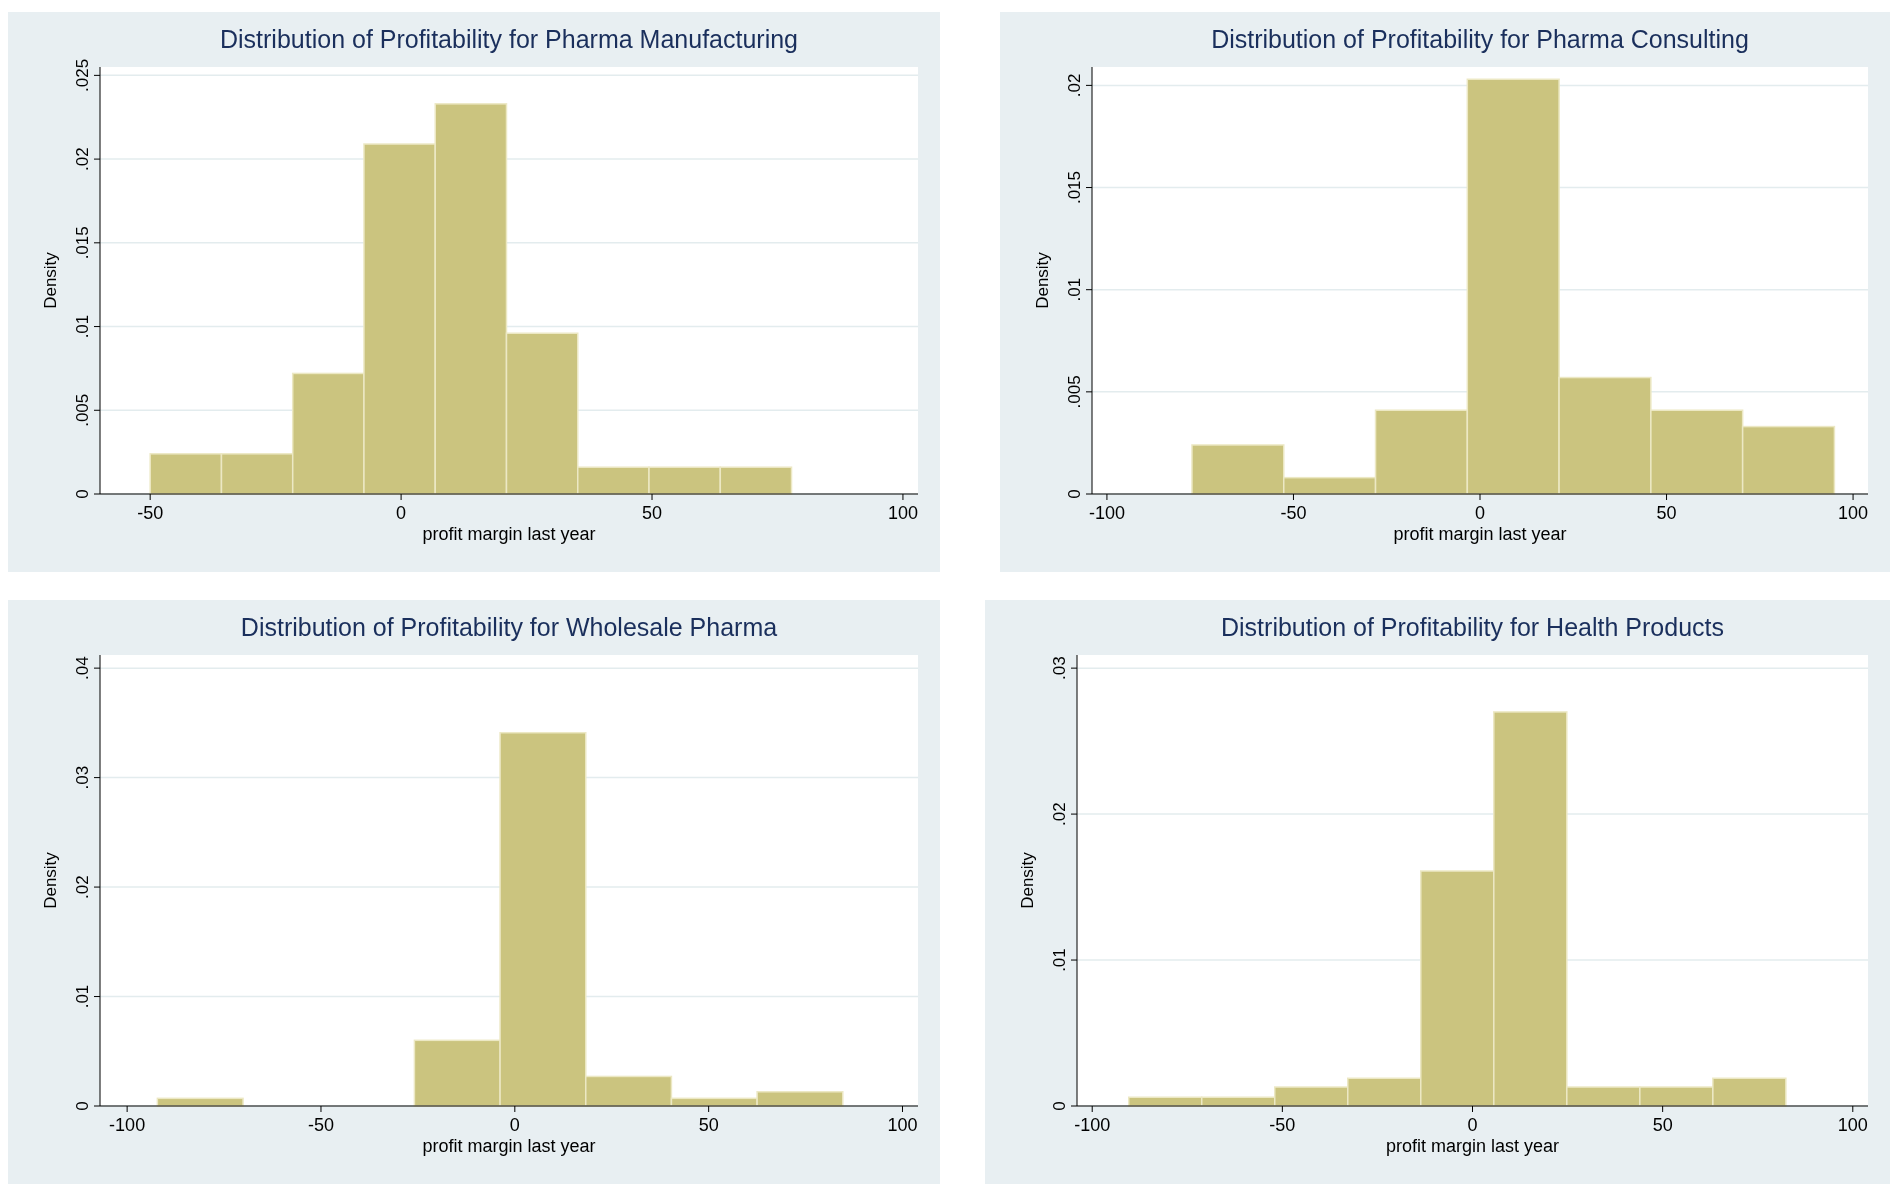 This screenshot has height=1188, width=1898. I want to click on chart-title: Distribution of Profitability for Wholesale Pharma, so click(509, 627).